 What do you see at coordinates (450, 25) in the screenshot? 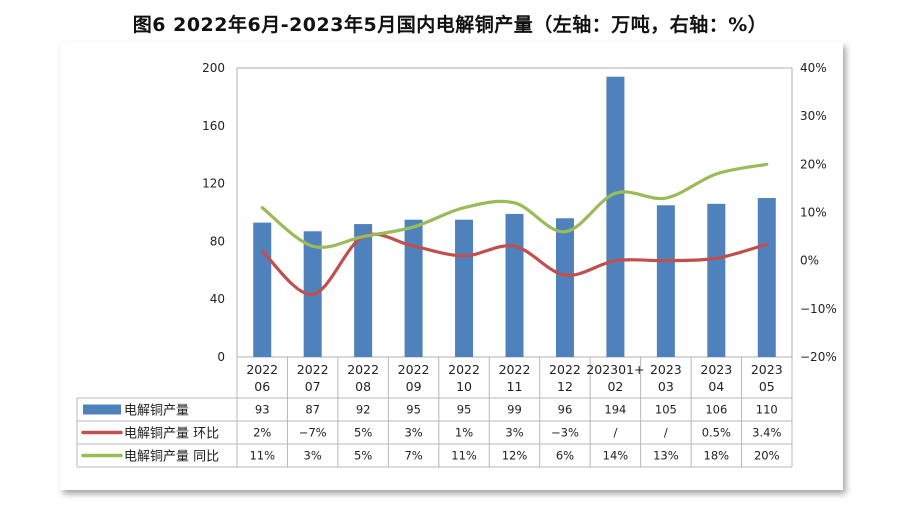
I see `chart-title: 图6 2022年6月-2023年5月国内电解铜产量（左轴：万吨，右轴：%）` at bounding box center [450, 25].